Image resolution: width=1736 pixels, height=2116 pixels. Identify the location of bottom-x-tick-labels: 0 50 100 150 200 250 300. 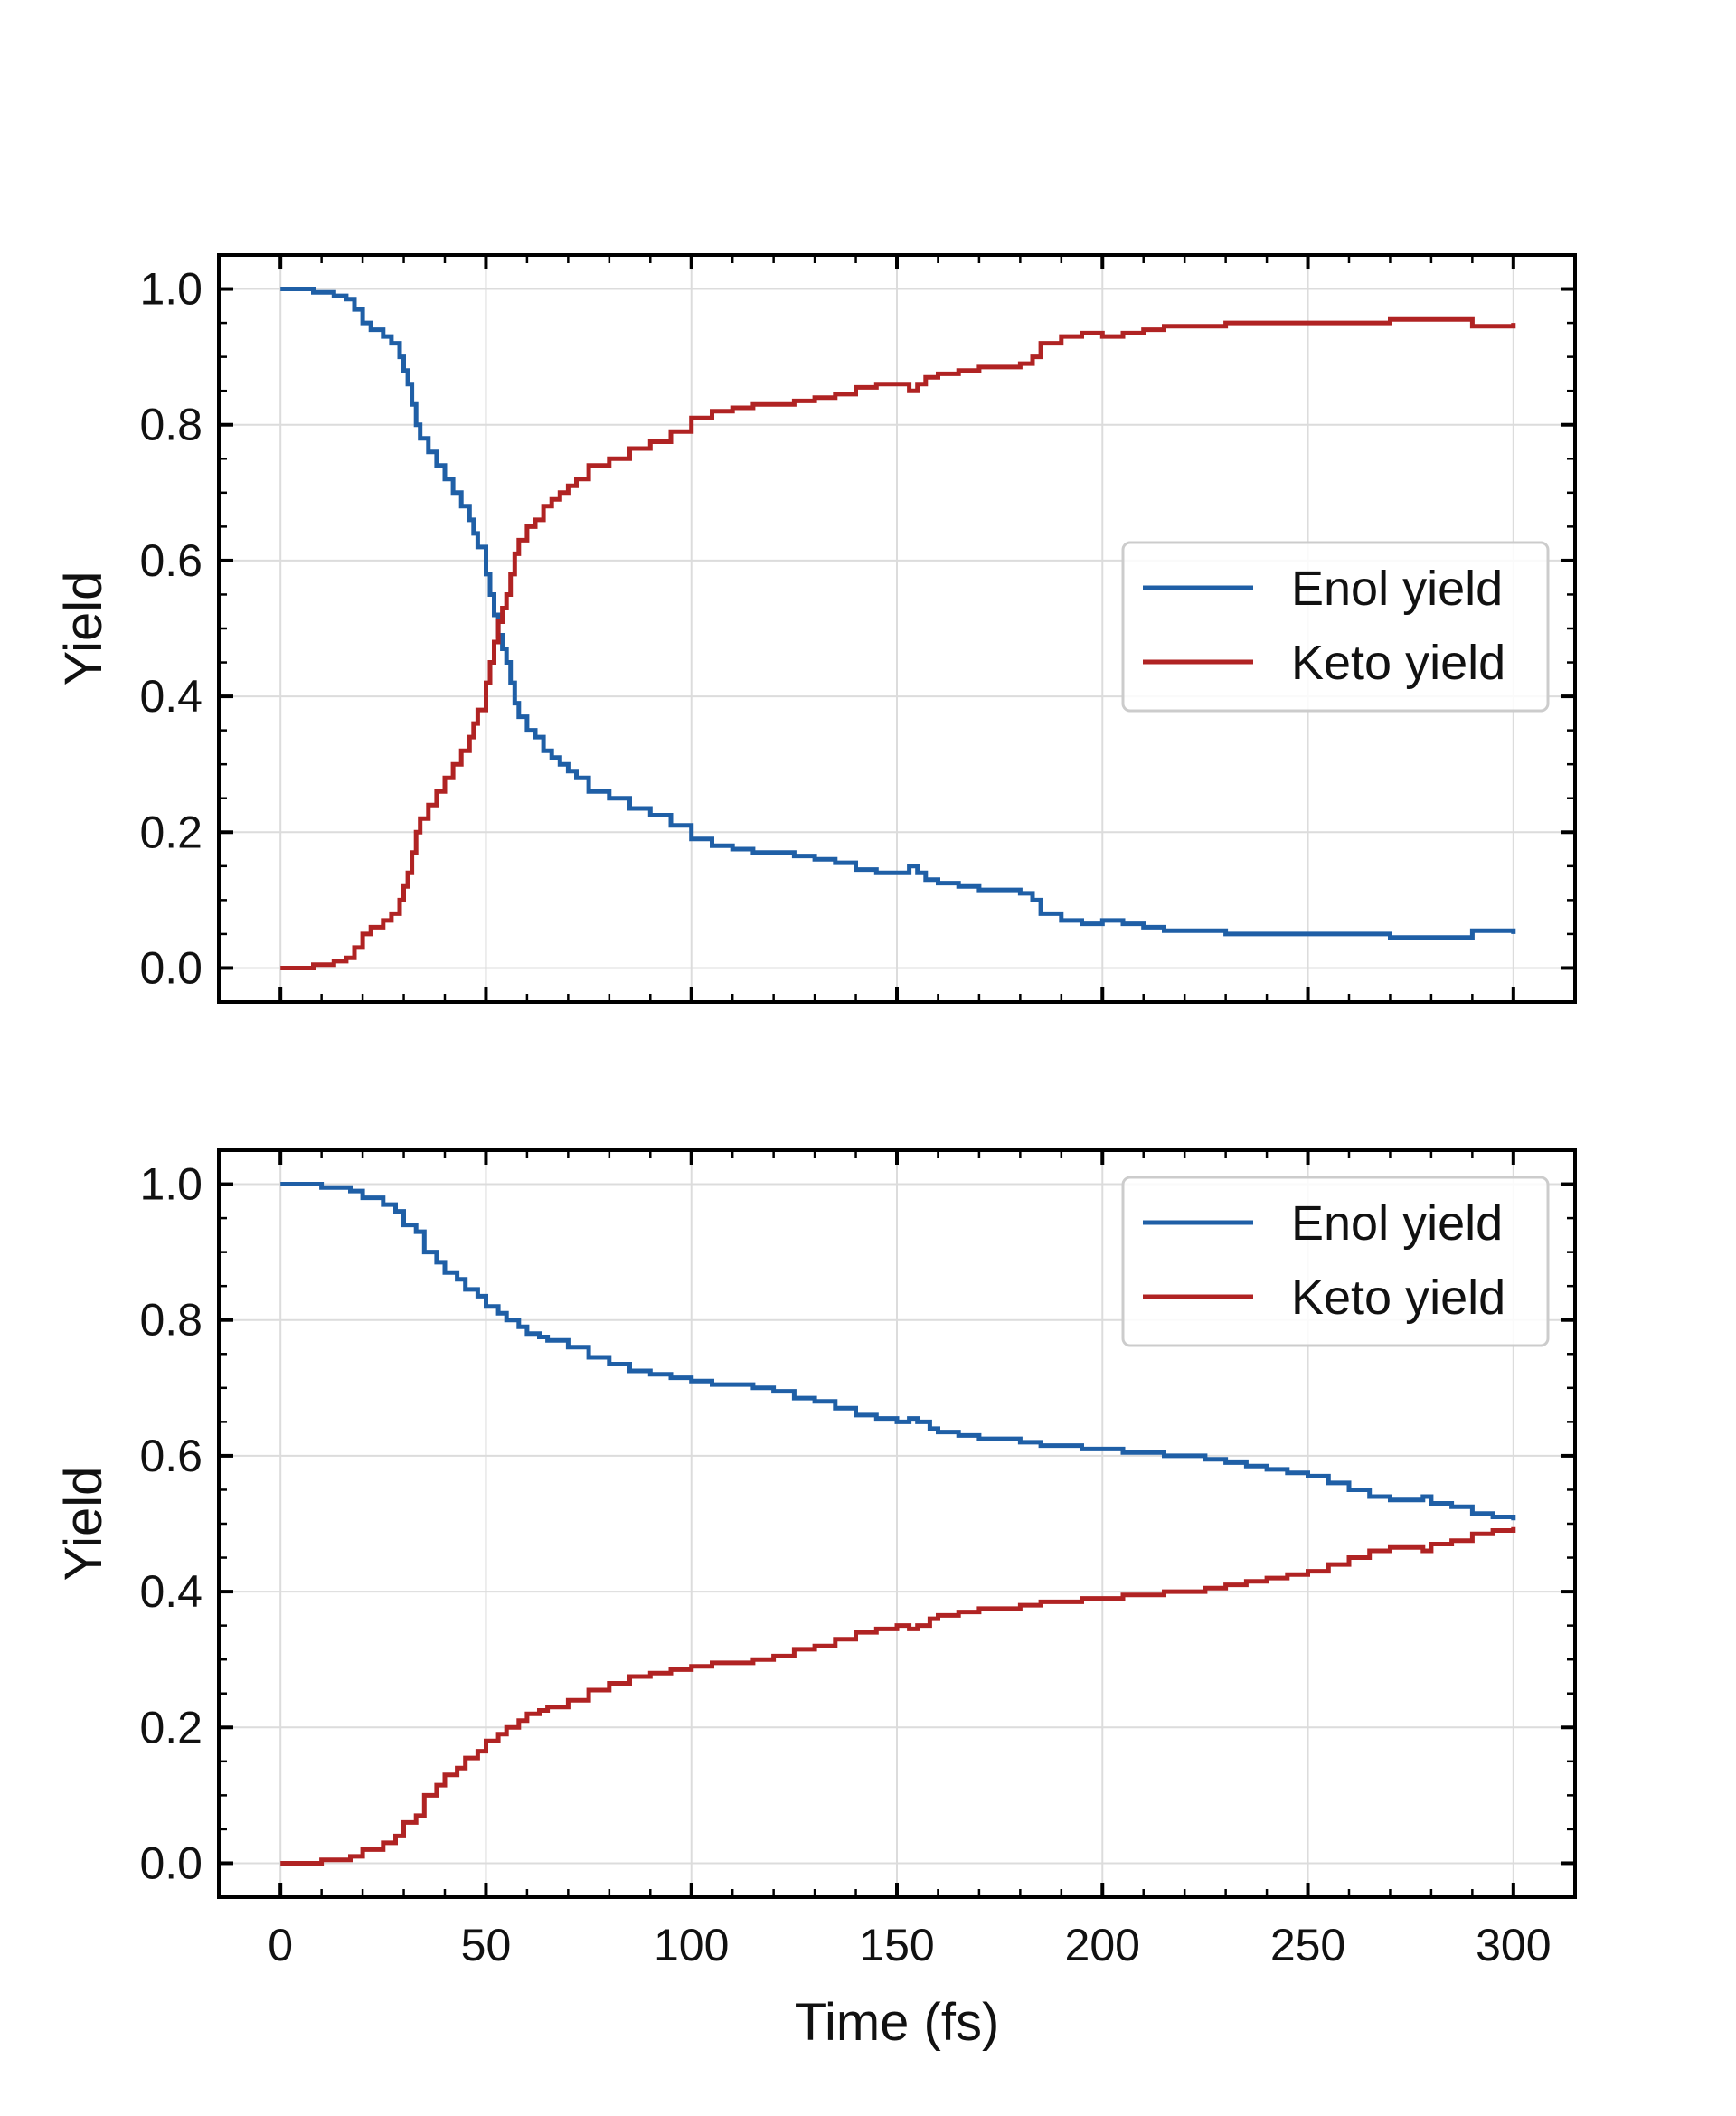
(910, 1945).